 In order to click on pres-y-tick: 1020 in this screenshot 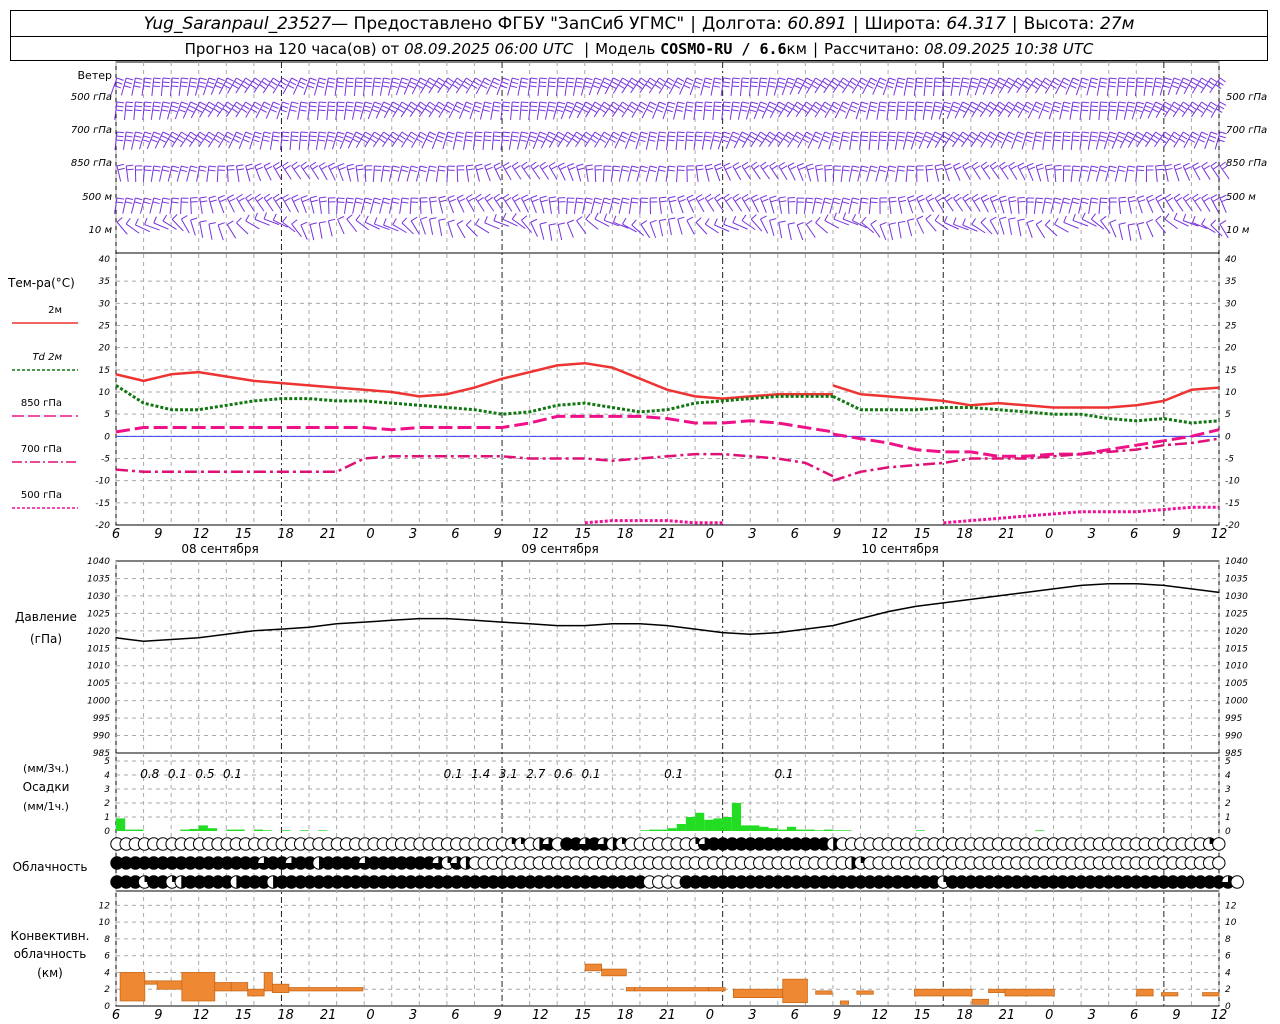, I will do `click(98, 632)`.